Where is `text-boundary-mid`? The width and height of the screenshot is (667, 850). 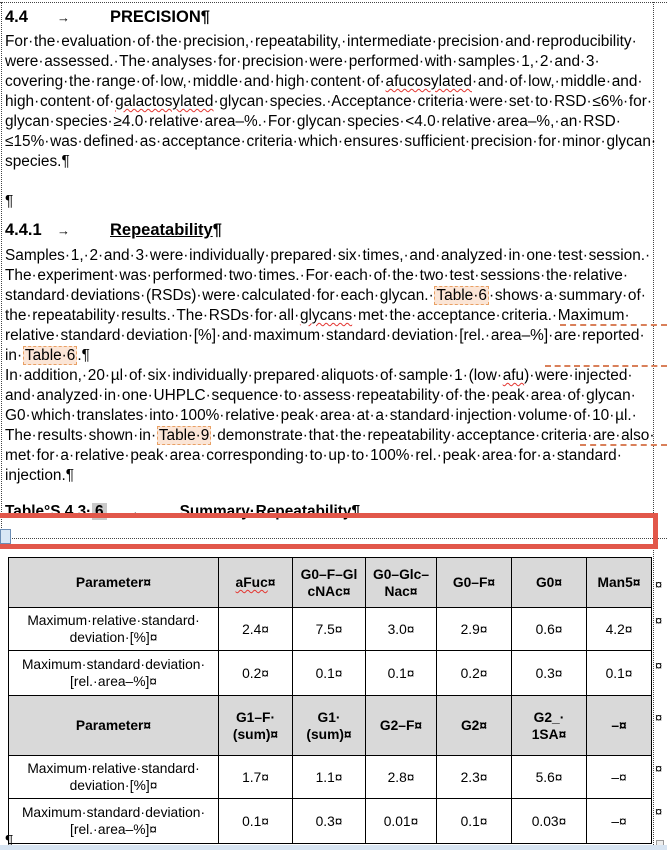 text-boundary-mid is located at coordinates (333, 538).